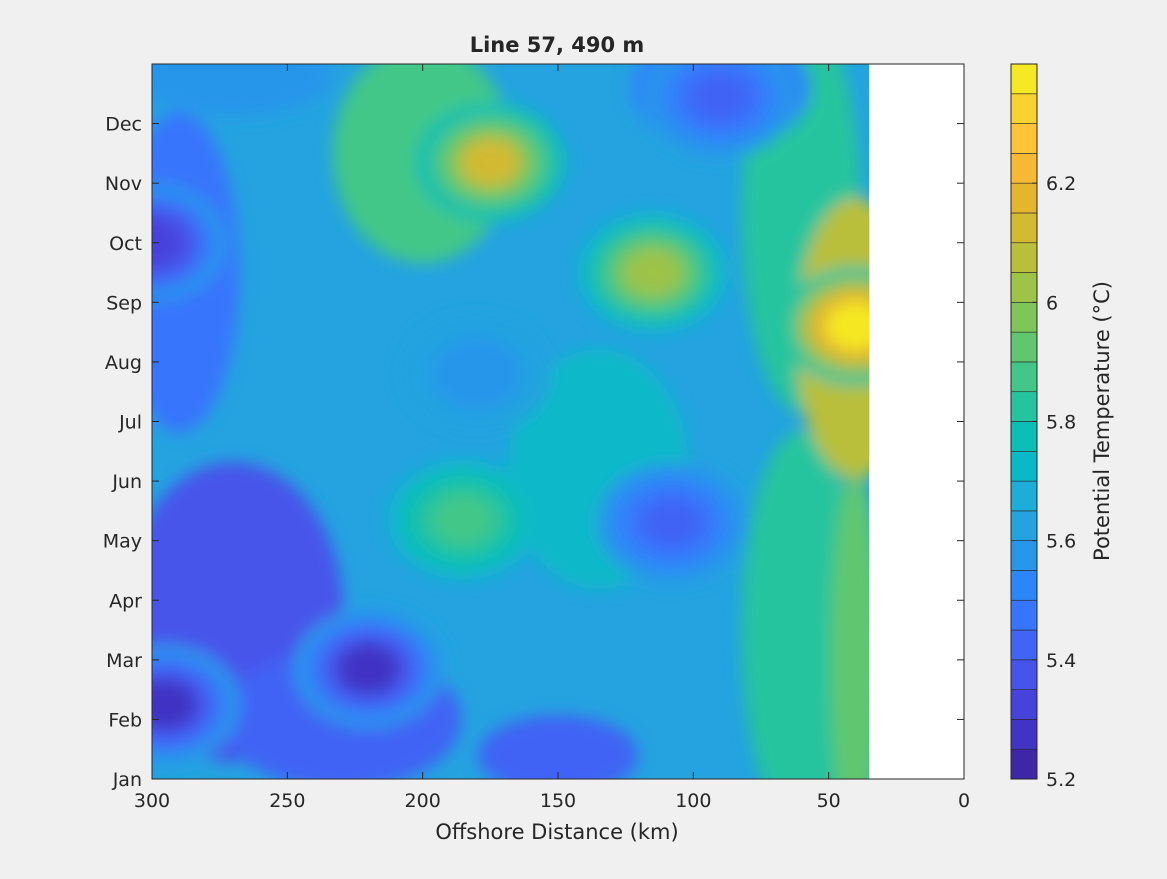 This screenshot has height=879, width=1167. I want to click on colorbar-tick-label: 5.8, so click(1061, 423).